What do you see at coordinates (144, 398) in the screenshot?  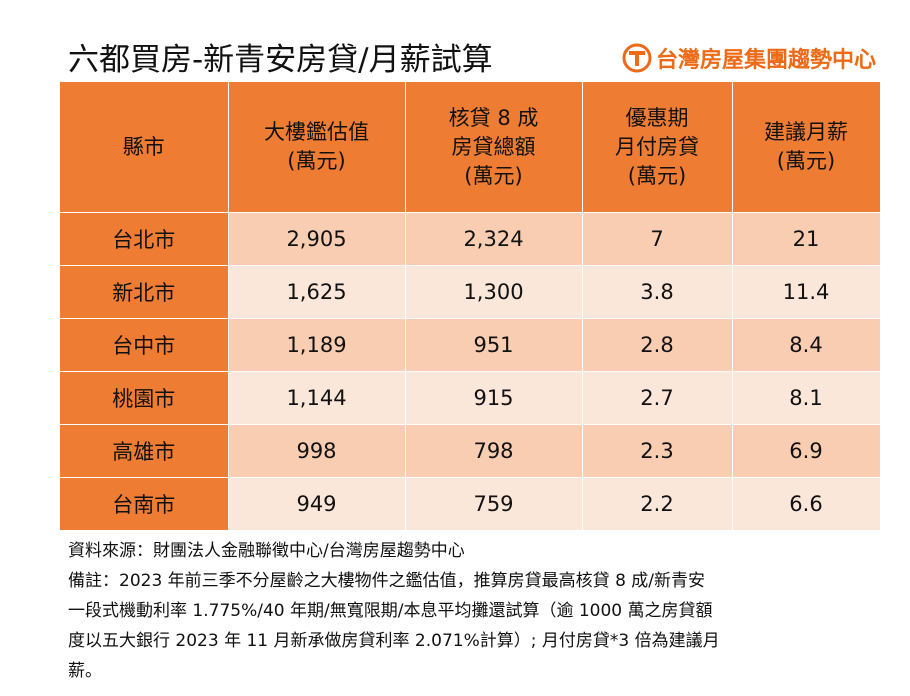 I see `city-cell: 桃園市` at bounding box center [144, 398].